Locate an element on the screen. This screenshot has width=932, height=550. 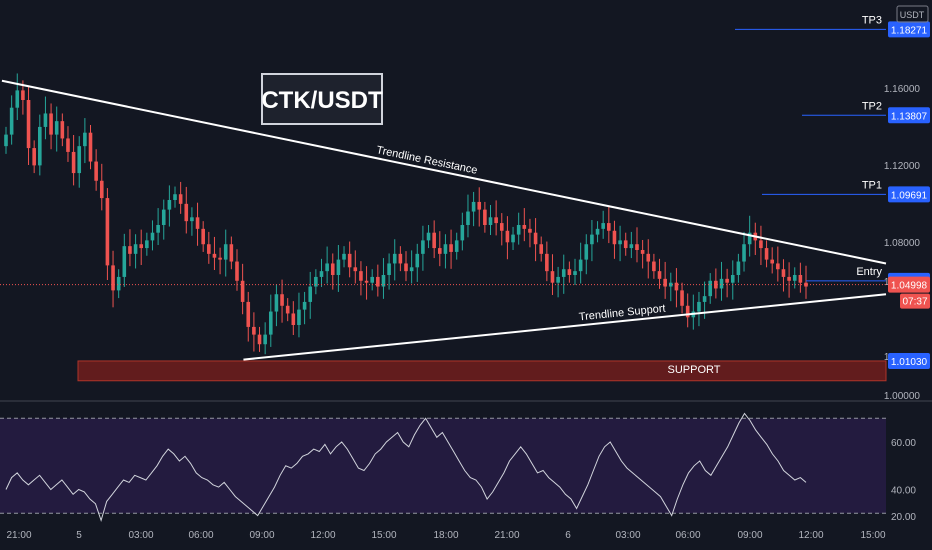
rsi-tick-label: 40.00 is located at coordinates (903, 491).